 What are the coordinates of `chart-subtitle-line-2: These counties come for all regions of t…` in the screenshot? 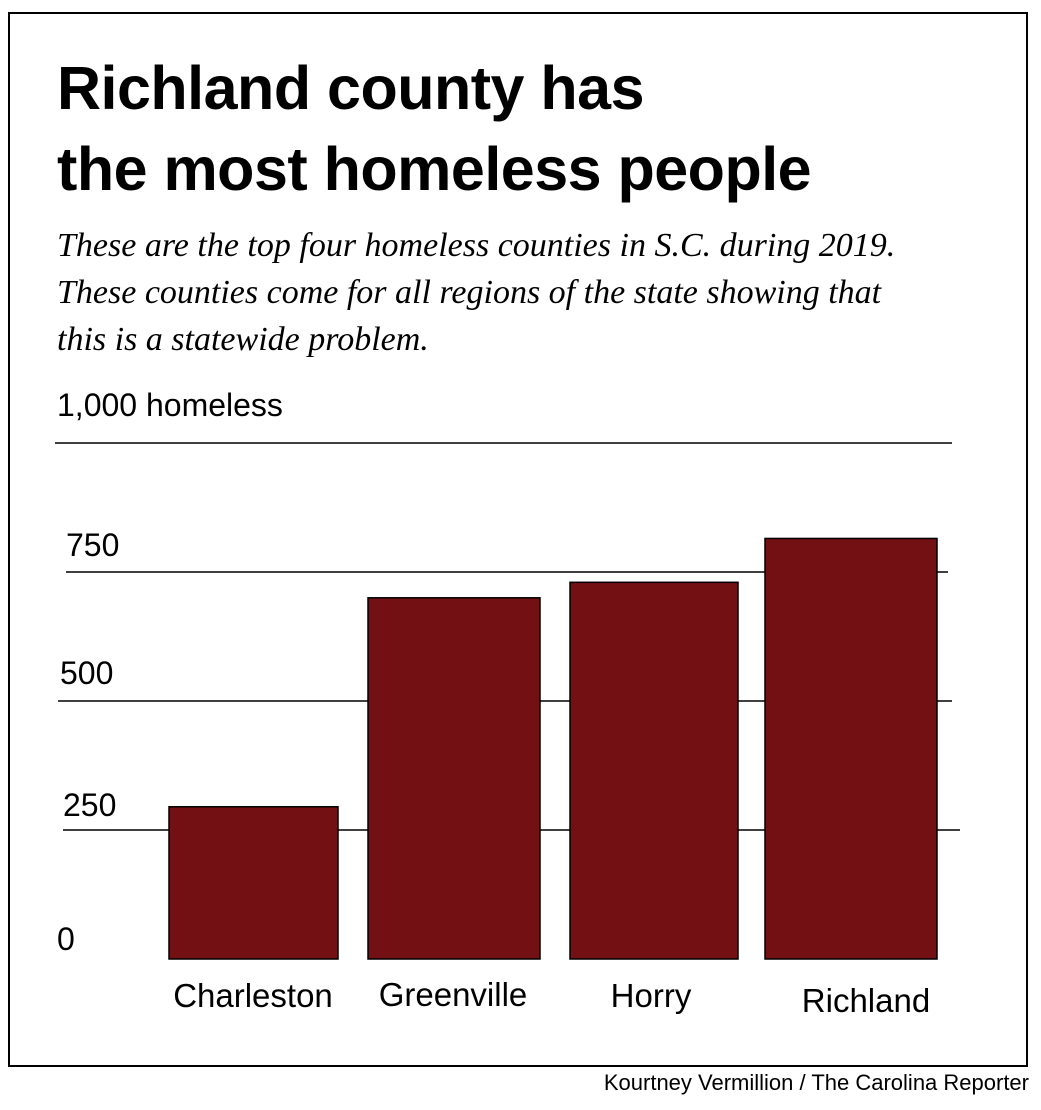 It's located at (469, 292).